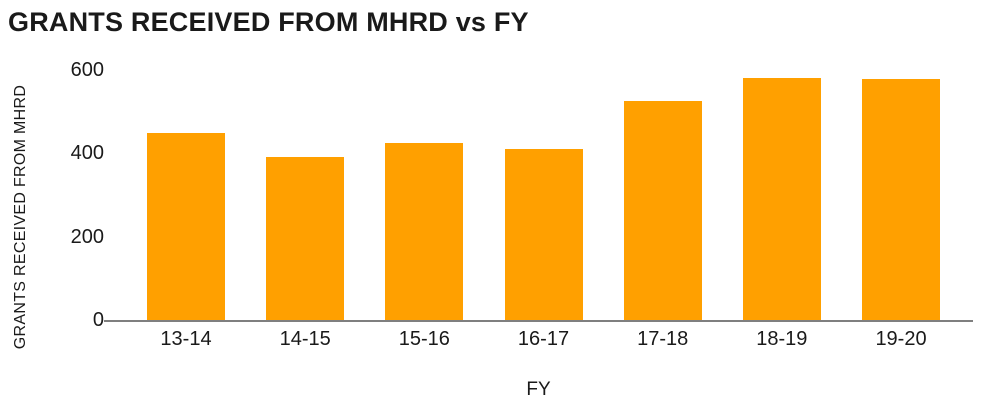  Describe the element at coordinates (268, 22) in the screenshot. I see `chart-title: GRANTS RECEIVED FROM MHRD vs FY` at that location.